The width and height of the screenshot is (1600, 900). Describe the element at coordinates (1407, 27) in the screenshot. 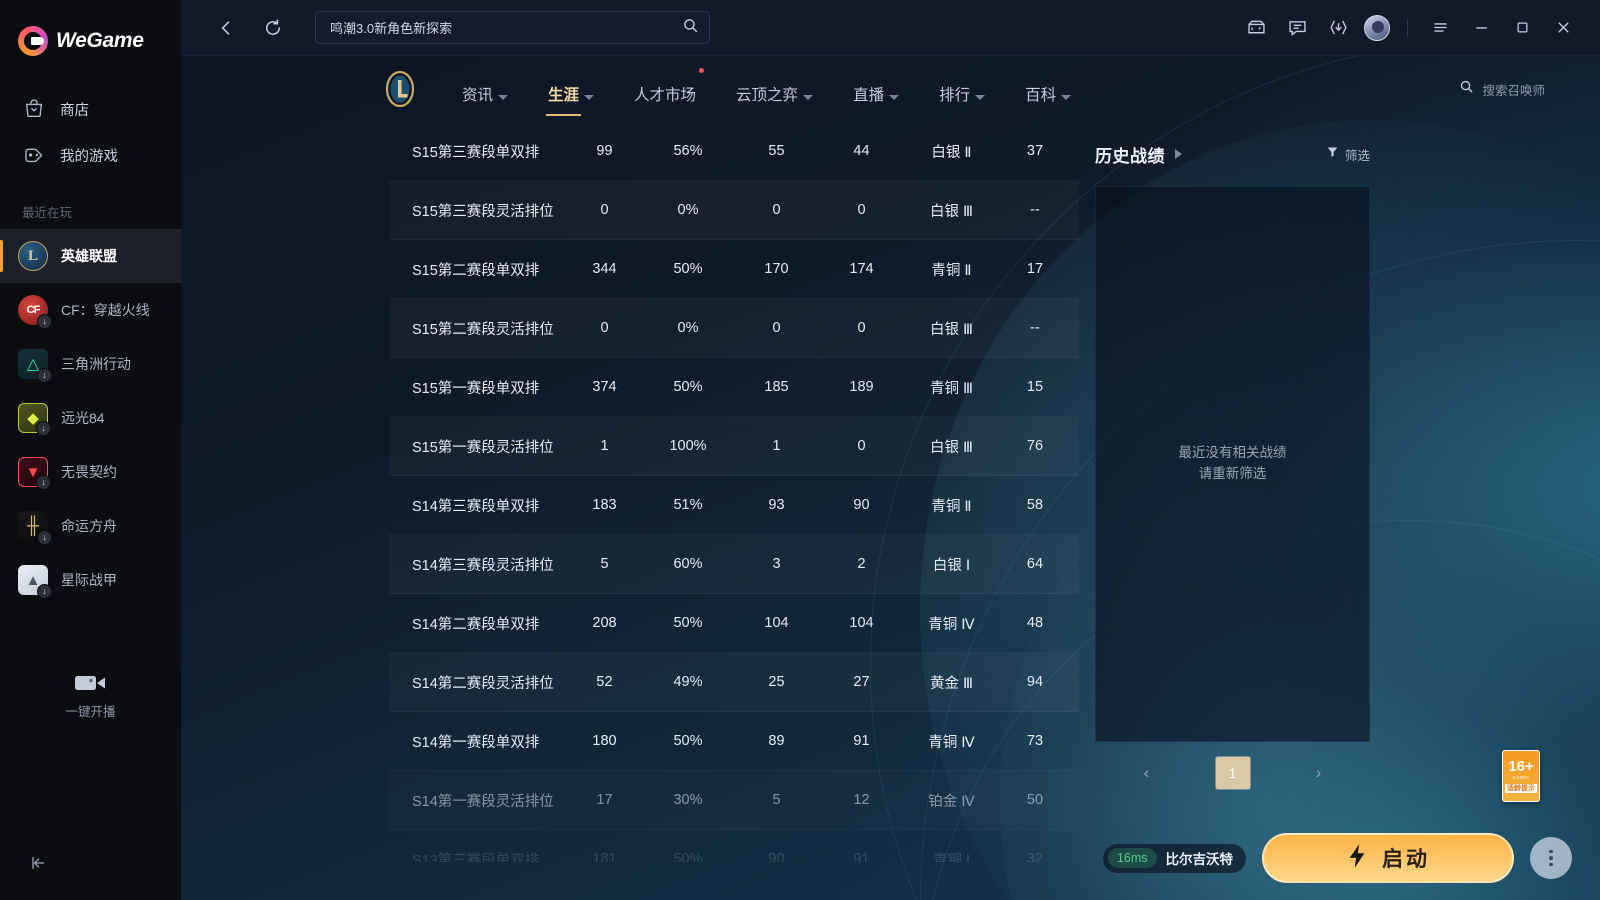

I see `toolbar-divider` at that location.